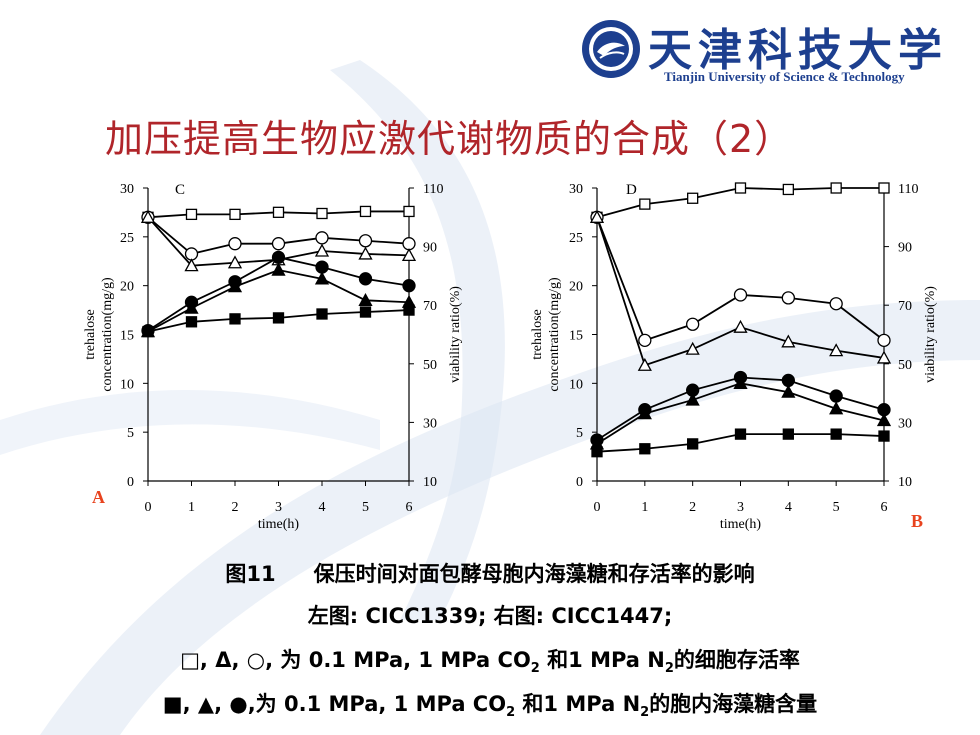  Describe the element at coordinates (534, 574) in the screenshot. I see `figure-title: 保压时间对面包酵母胞内海藻糖和存活率的影响` at that location.